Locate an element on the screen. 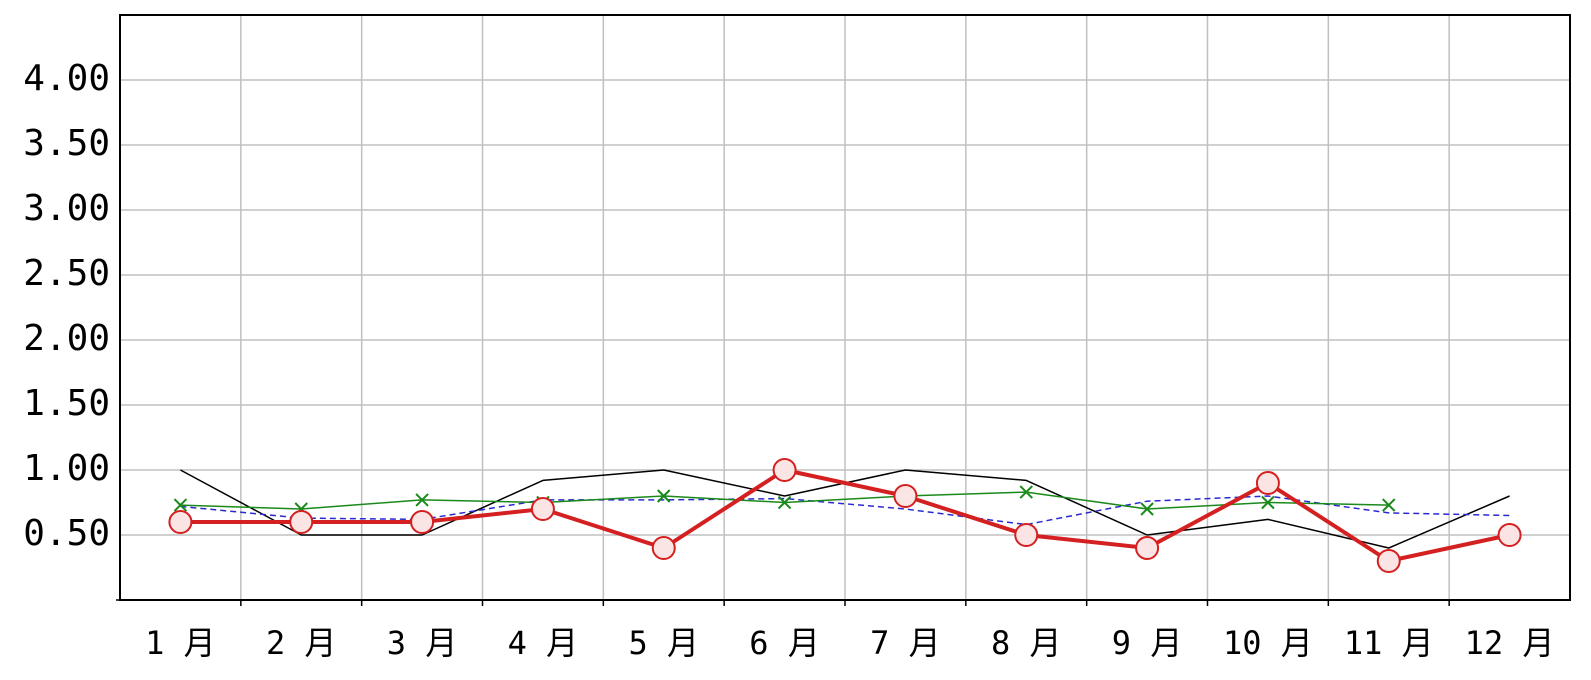  y-tick-label: 2.50 is located at coordinates (66, 273).